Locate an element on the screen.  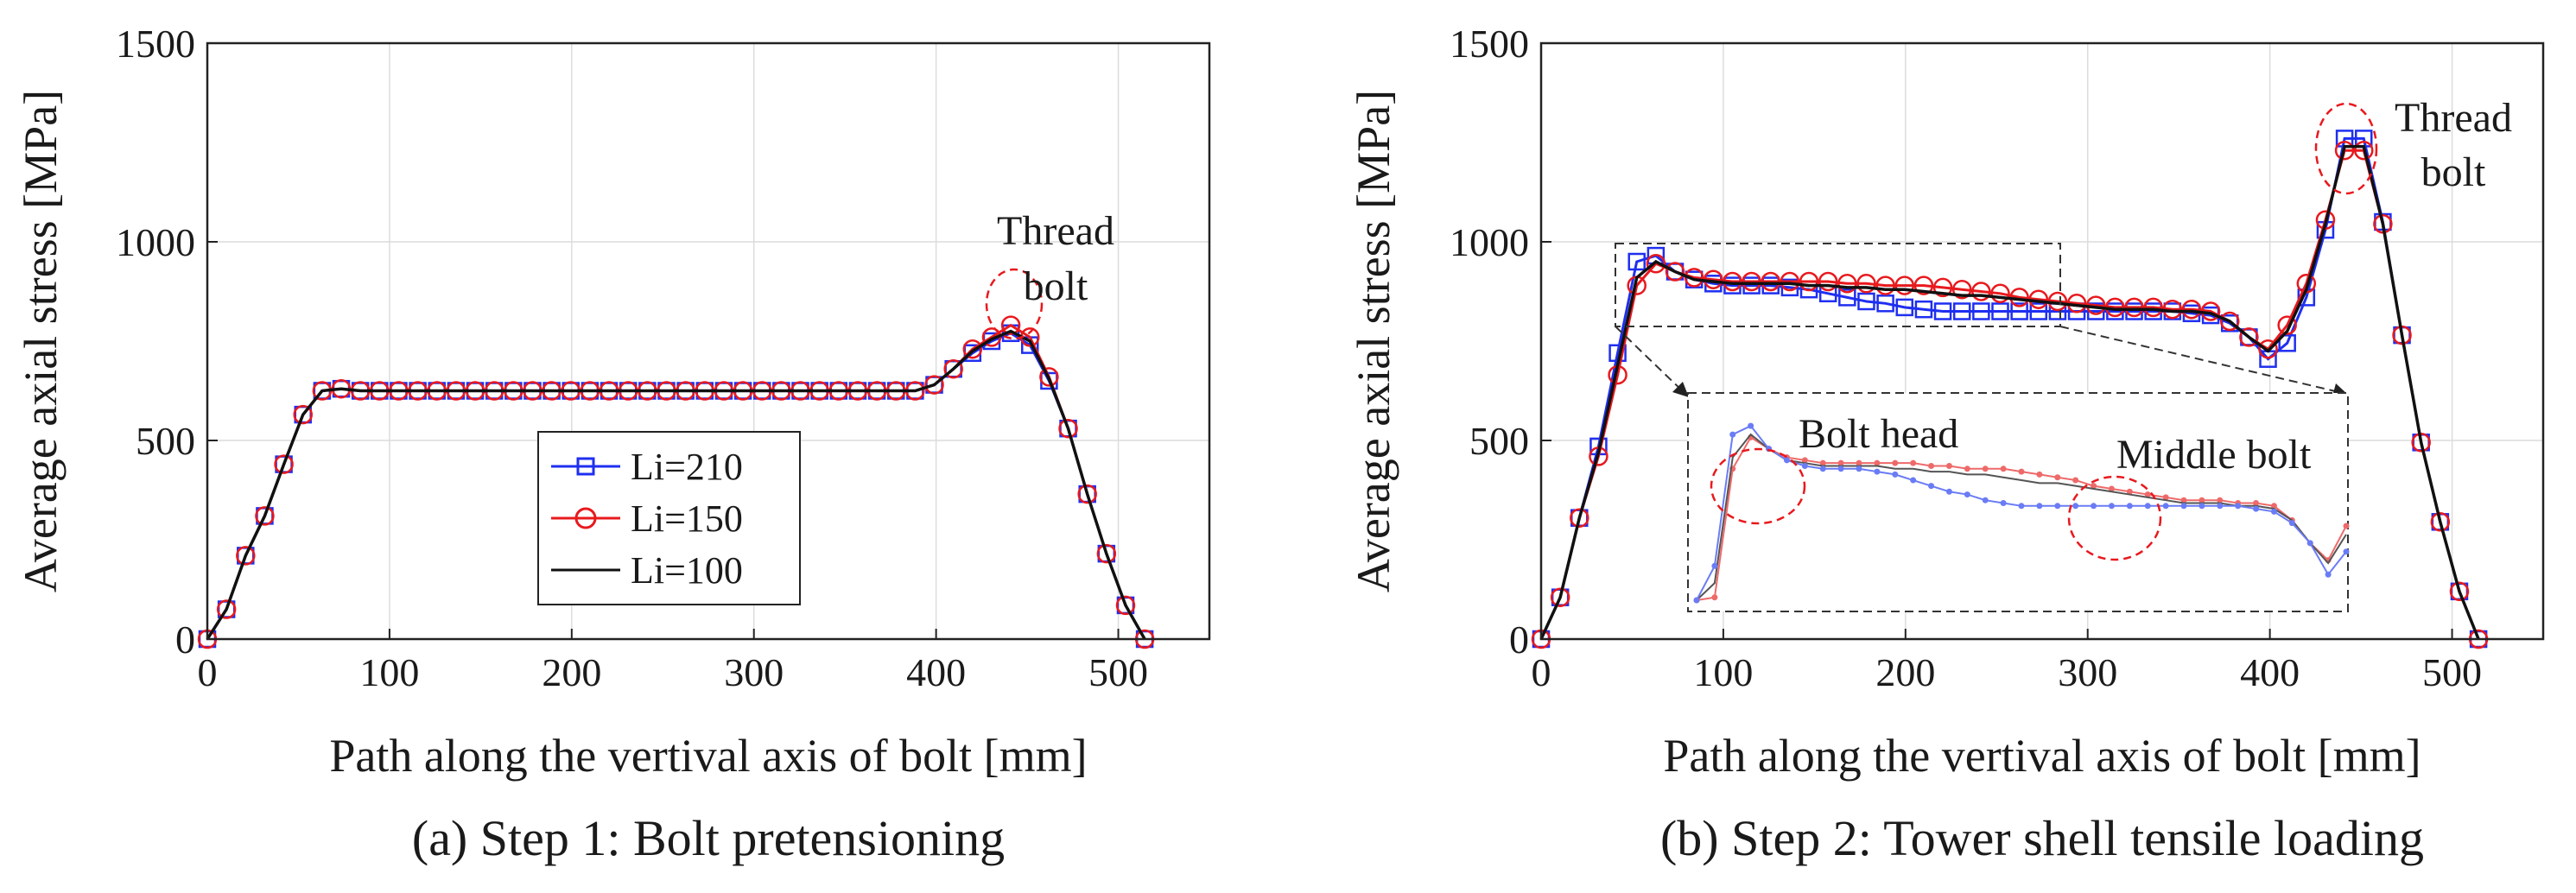
legend-label-li210: Li=210 is located at coordinates (687, 467).